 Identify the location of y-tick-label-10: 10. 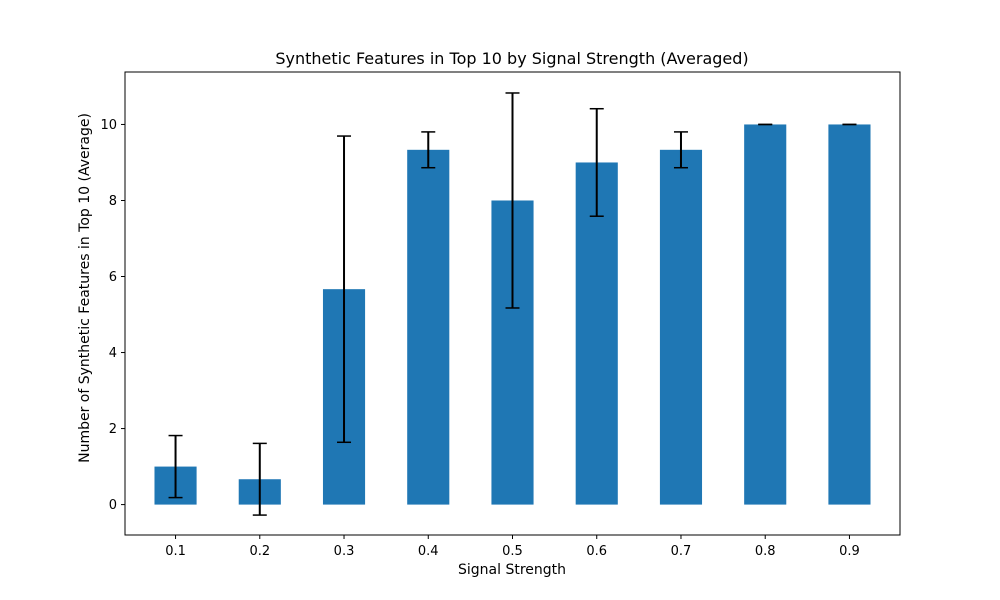
(108, 125).